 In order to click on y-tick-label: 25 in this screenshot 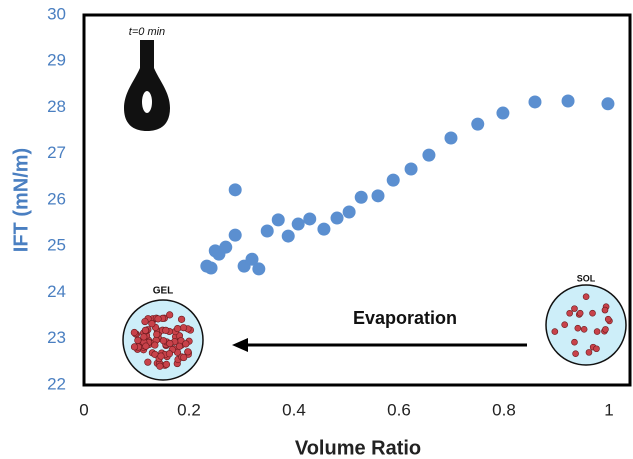, I will do `click(56, 245)`.